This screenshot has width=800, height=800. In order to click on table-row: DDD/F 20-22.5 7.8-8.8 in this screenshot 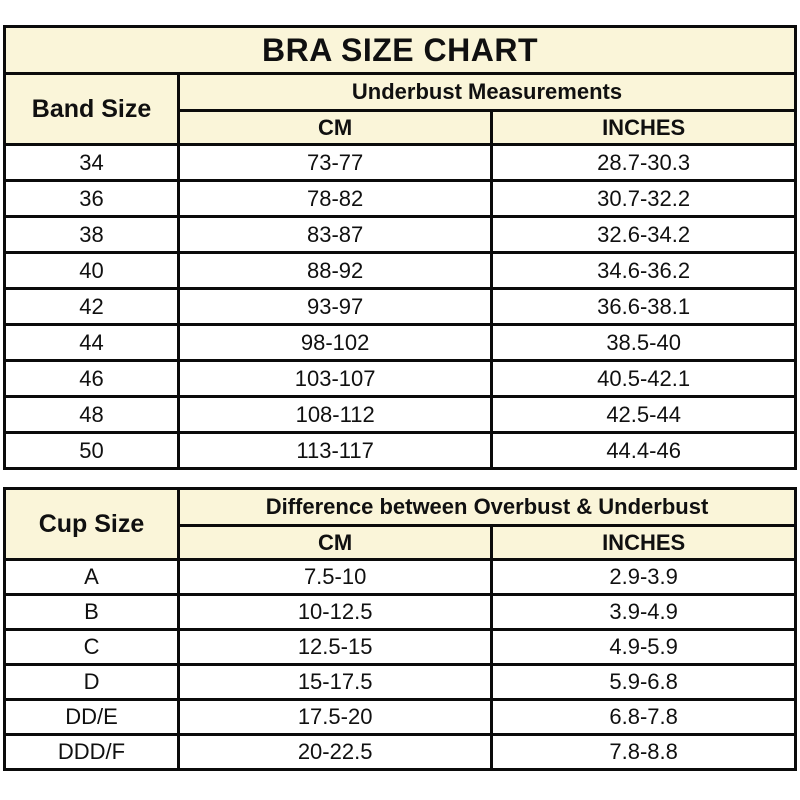, I will do `click(399, 752)`.